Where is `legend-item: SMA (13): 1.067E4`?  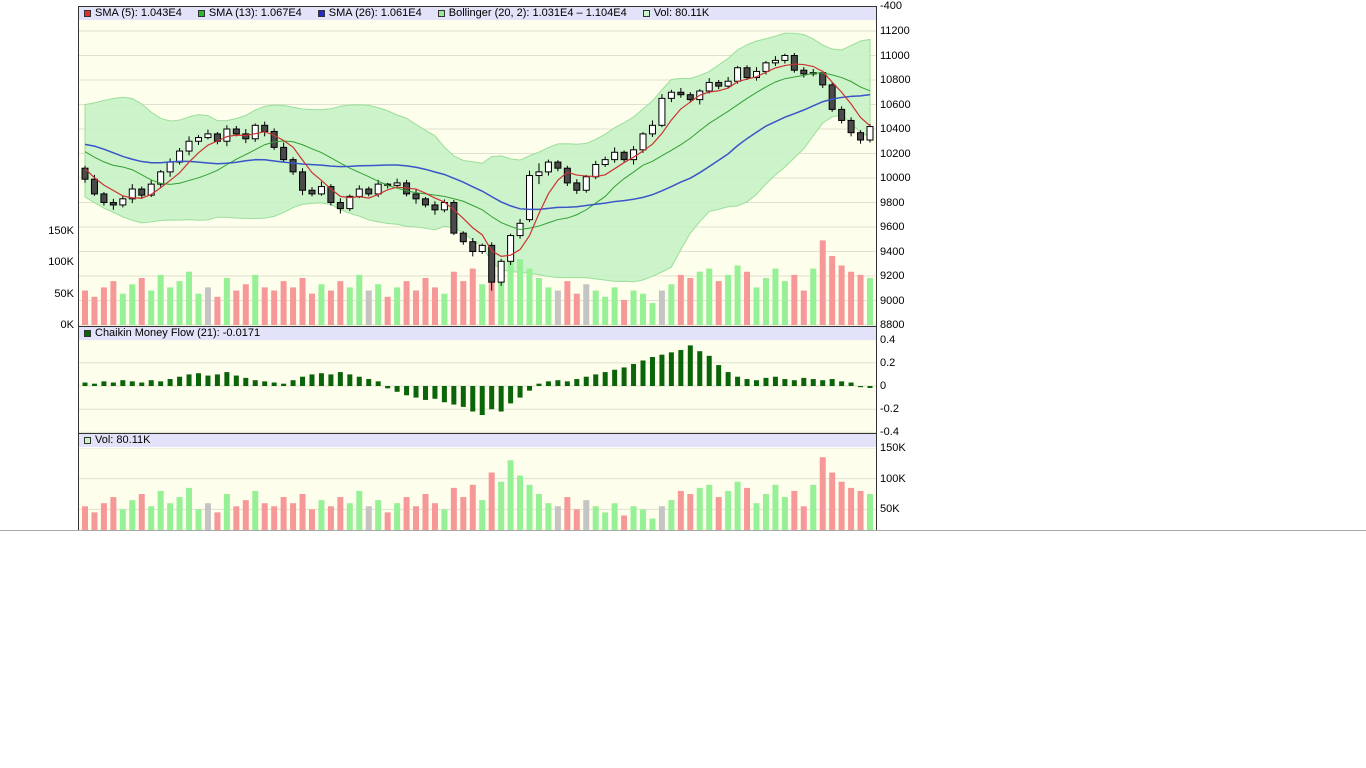
legend-item: SMA (13): 1.067E4 is located at coordinates (249, 13).